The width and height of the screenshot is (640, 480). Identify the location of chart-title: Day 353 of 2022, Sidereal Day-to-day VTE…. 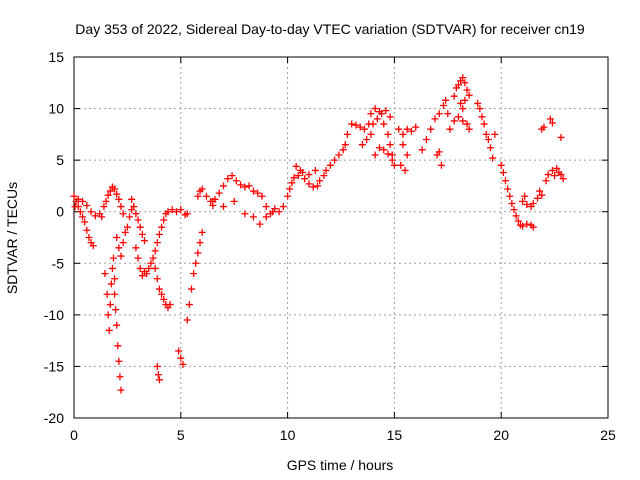
(330, 29).